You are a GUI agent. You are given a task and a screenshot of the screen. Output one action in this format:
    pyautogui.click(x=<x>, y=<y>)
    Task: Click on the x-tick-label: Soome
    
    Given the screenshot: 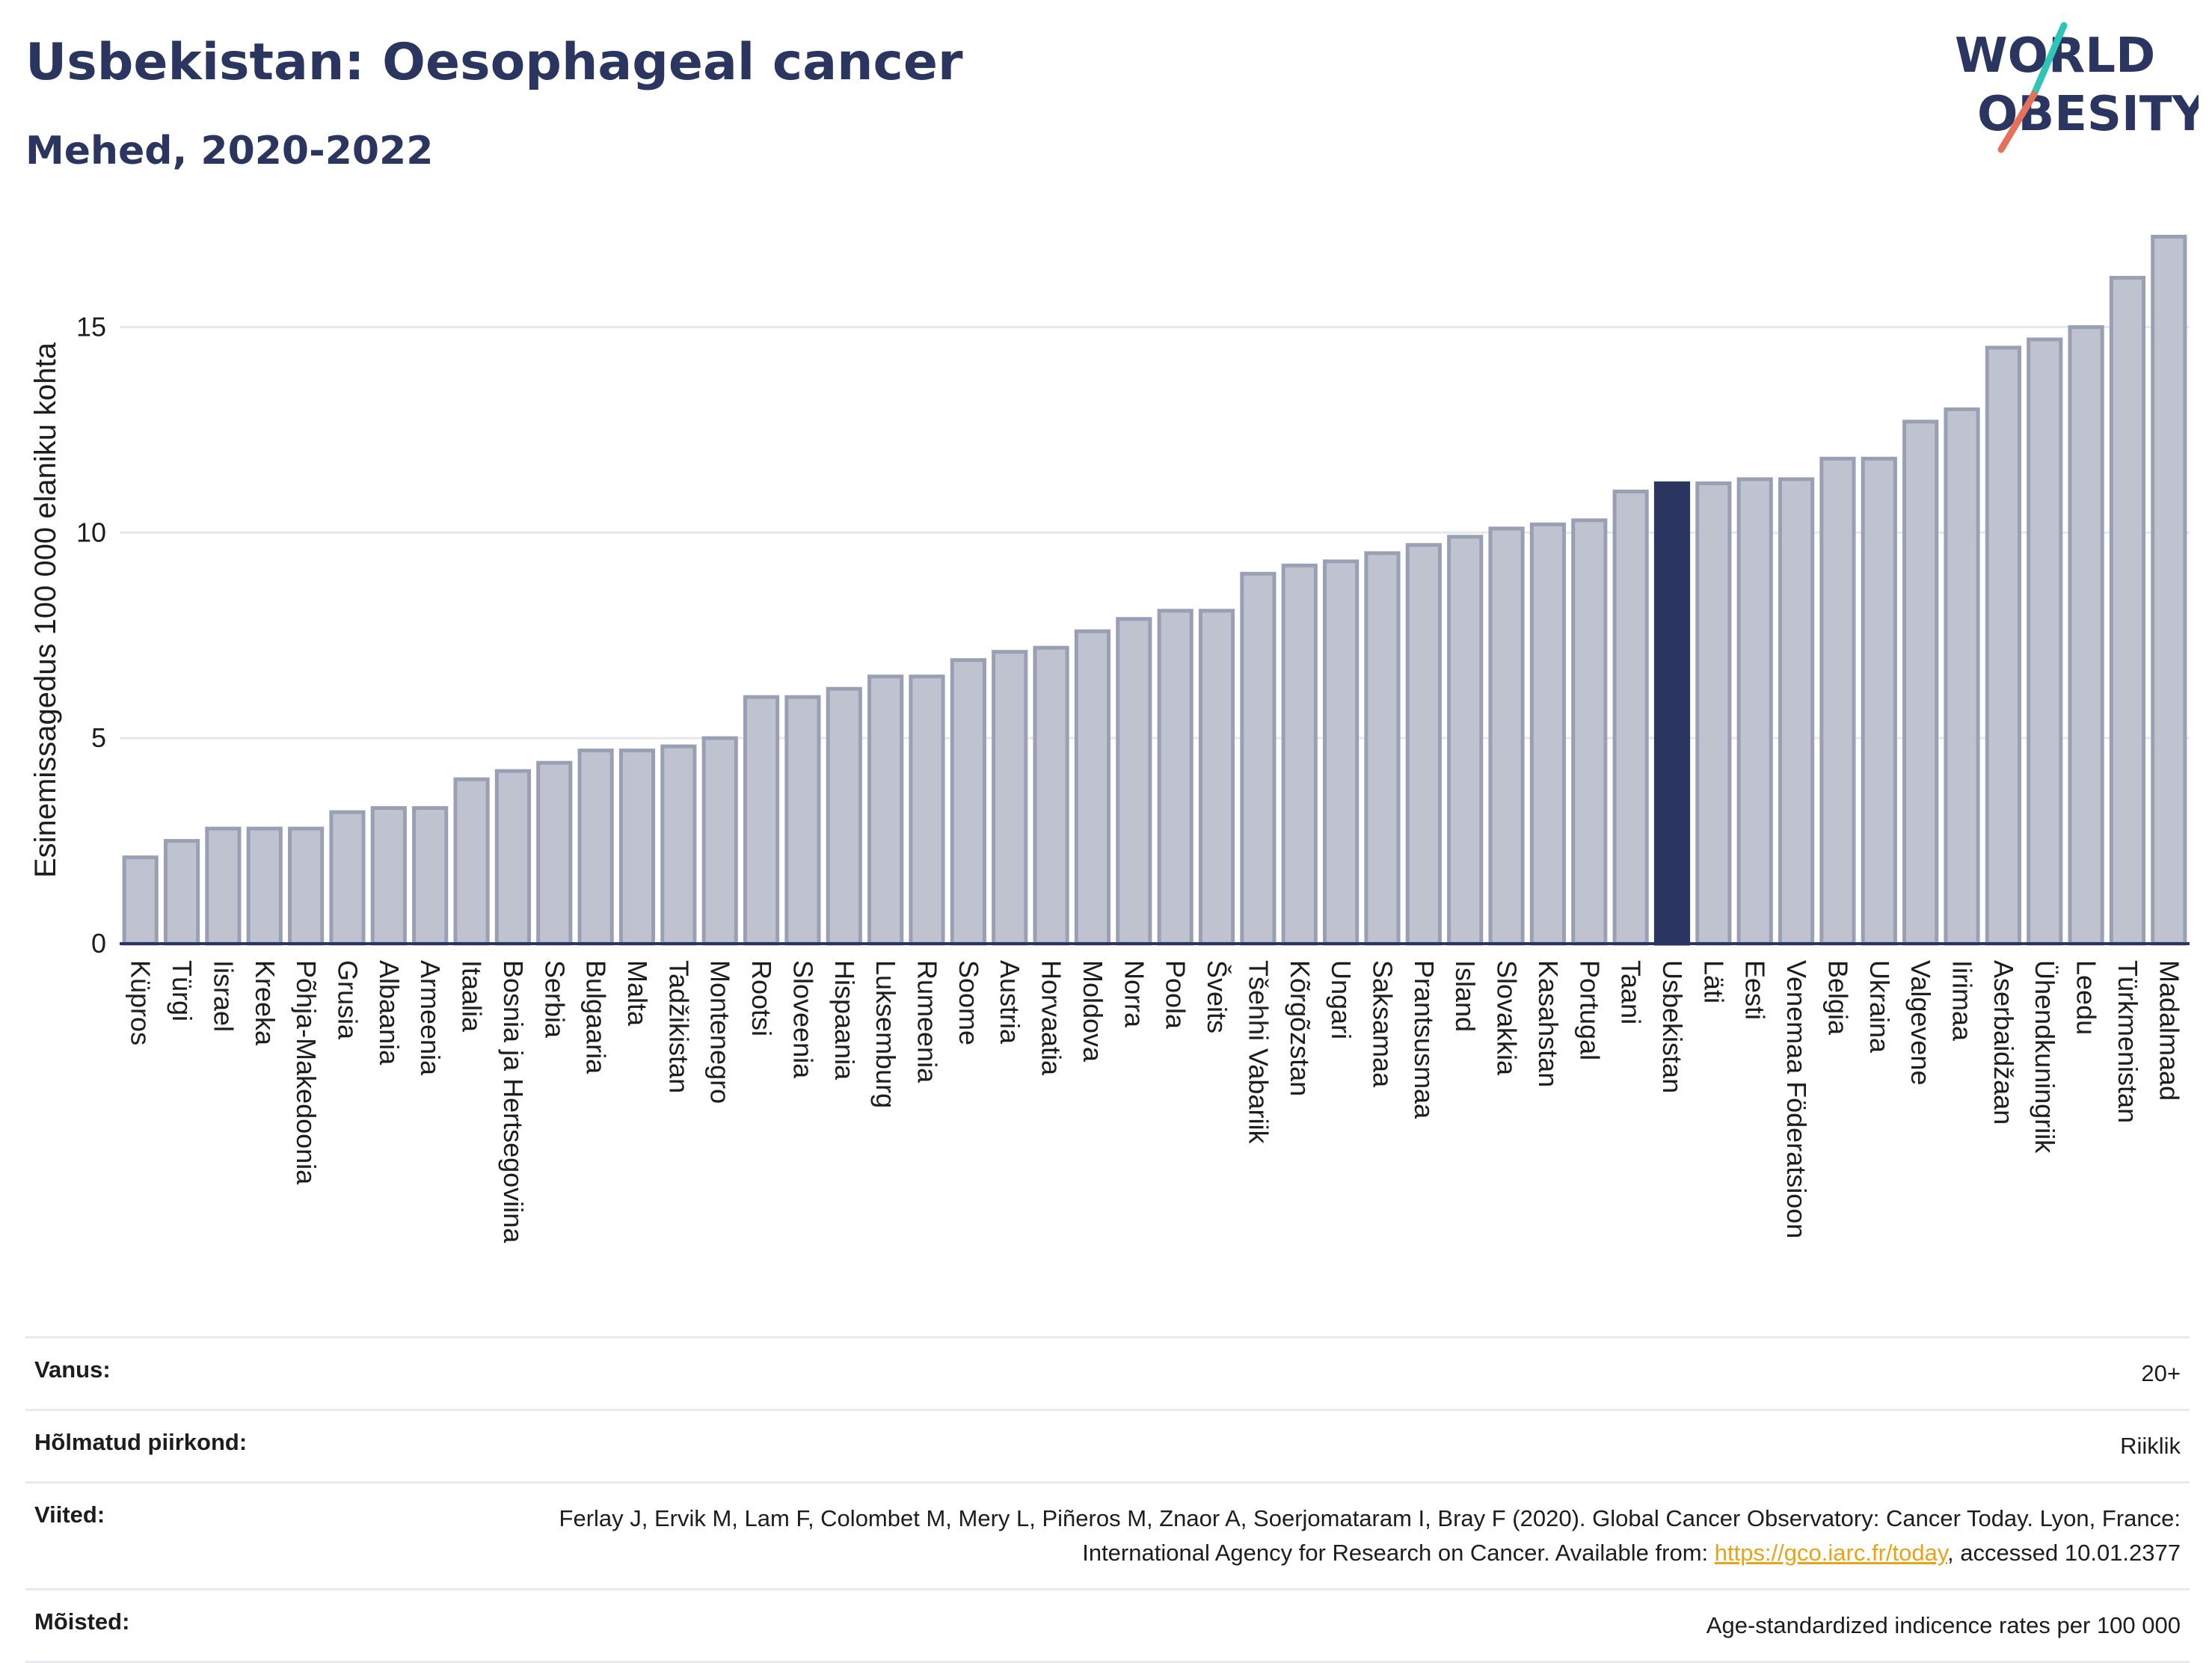 What is the action you would take?
    pyautogui.click(x=968, y=1002)
    